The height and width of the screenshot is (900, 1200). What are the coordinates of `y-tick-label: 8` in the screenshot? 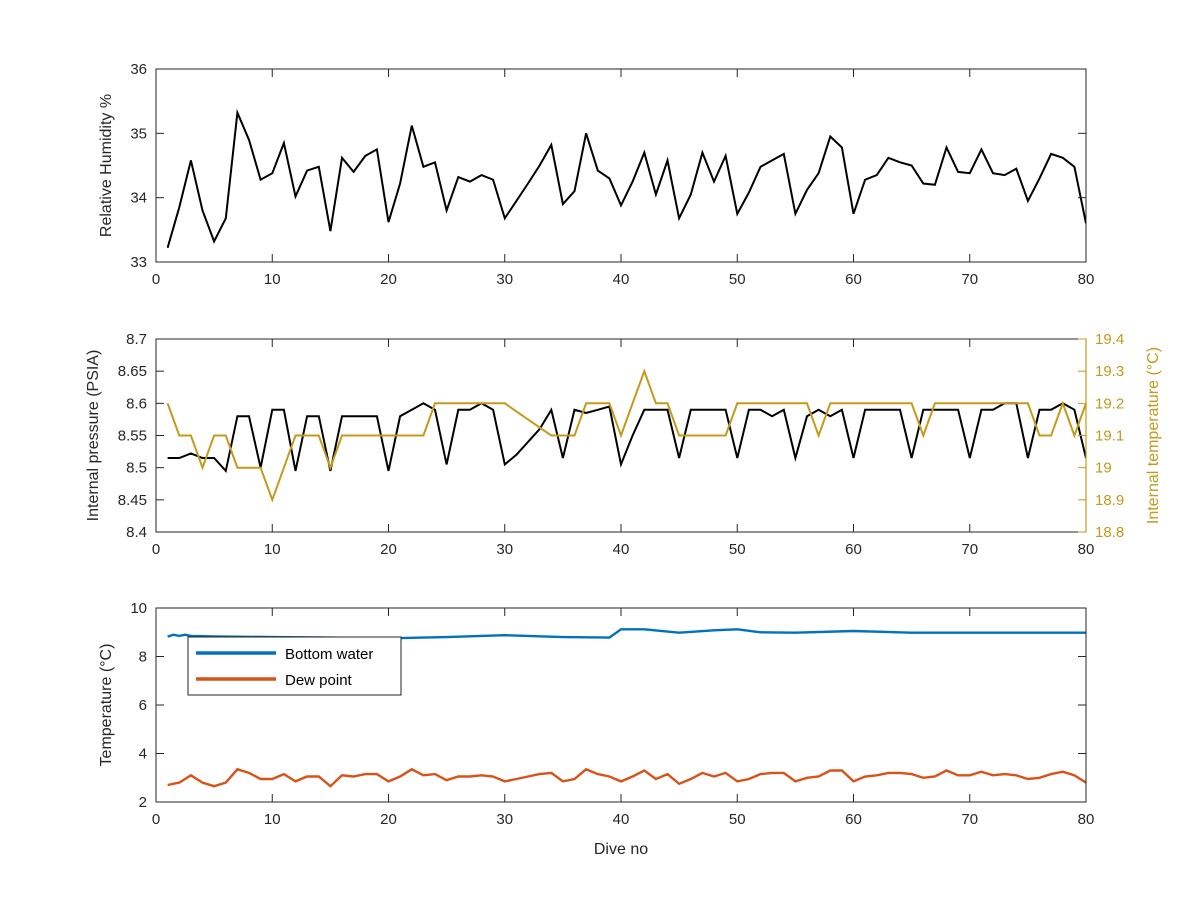 It's located at (143, 657).